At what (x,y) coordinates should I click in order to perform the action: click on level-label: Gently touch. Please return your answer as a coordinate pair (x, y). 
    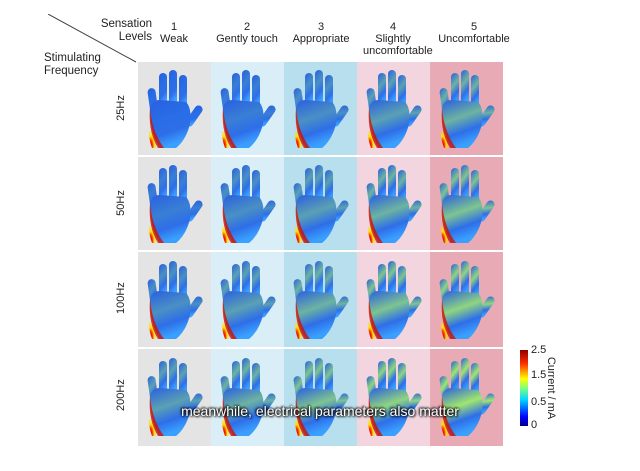
    Looking at the image, I should click on (247, 39).